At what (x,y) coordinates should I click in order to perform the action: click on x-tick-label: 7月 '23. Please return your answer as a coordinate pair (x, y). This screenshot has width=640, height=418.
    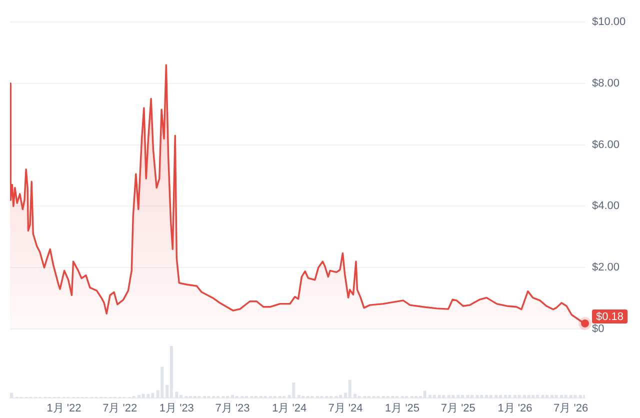
    Looking at the image, I should click on (232, 408).